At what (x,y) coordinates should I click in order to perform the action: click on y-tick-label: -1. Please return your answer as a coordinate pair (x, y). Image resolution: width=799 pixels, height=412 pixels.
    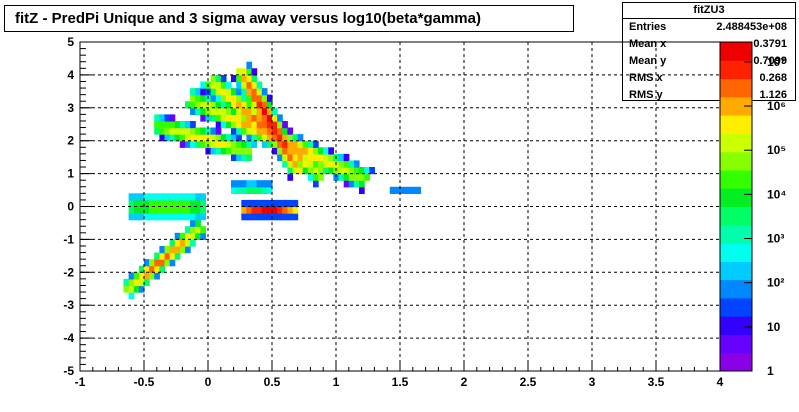
    Looking at the image, I should click on (68, 239).